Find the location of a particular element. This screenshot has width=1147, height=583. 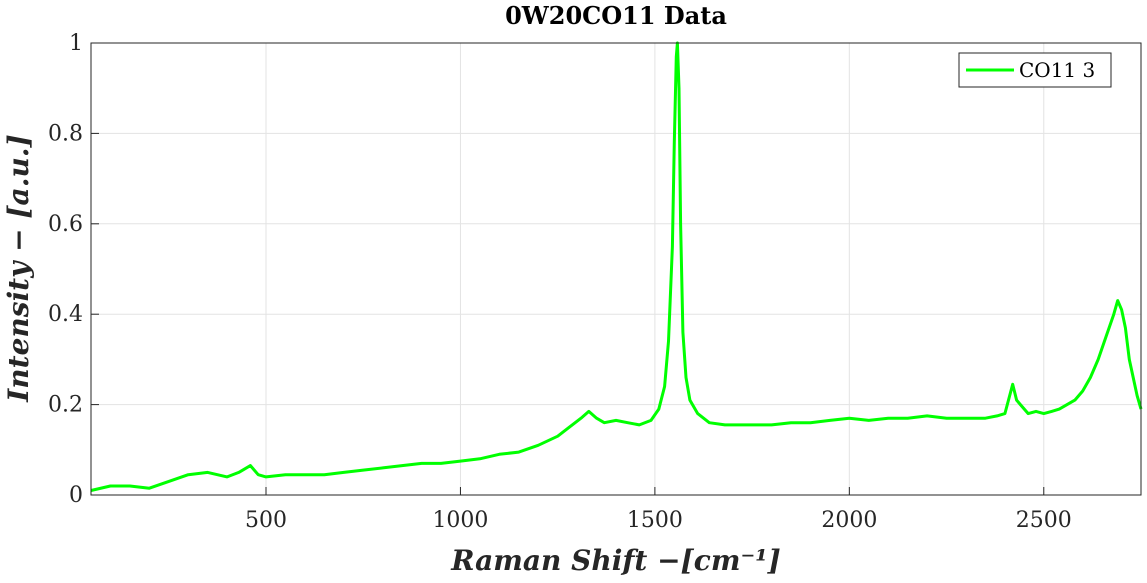

y-axis-label: Intensity − [a.u.] is located at coordinates (18, 268).